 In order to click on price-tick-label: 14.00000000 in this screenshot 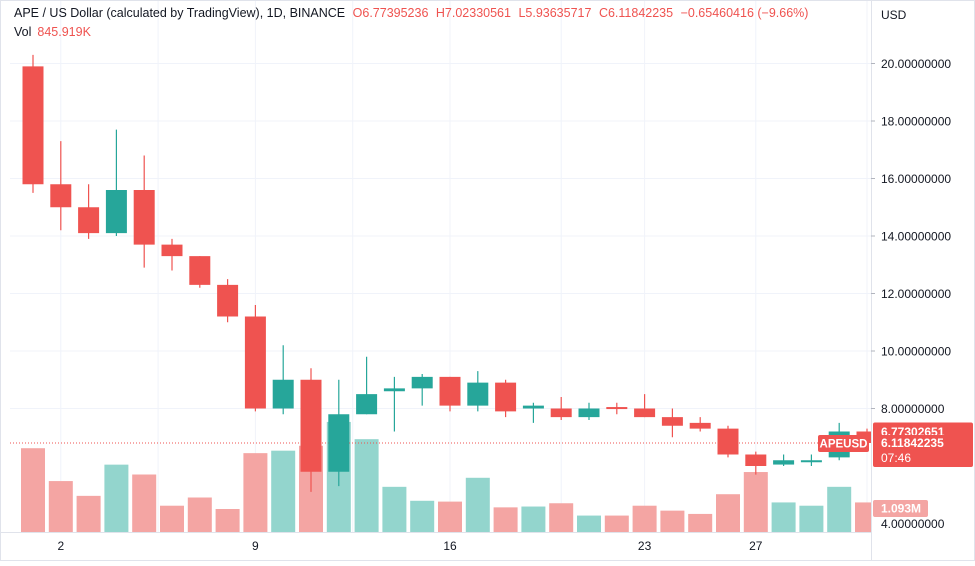, I will do `click(916, 237)`.